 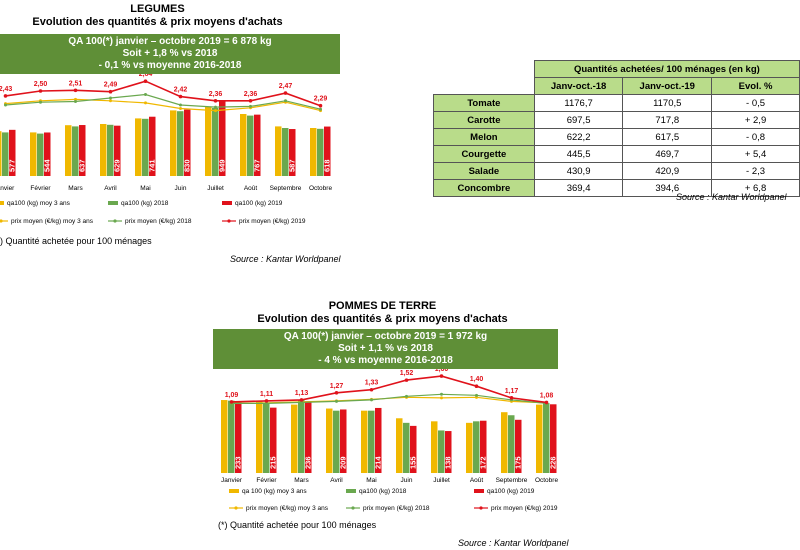 I want to click on row-label: Tomate, so click(x=484, y=103).